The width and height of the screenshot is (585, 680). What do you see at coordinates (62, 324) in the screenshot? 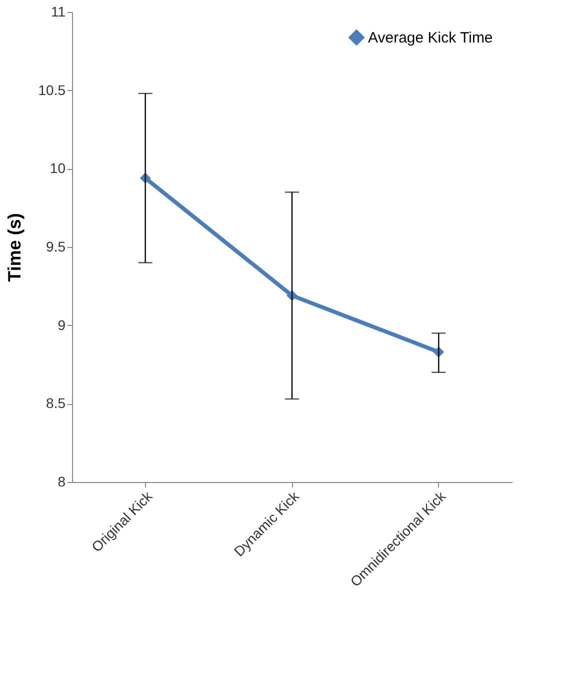
I see `y-tick-label: 9` at bounding box center [62, 324].